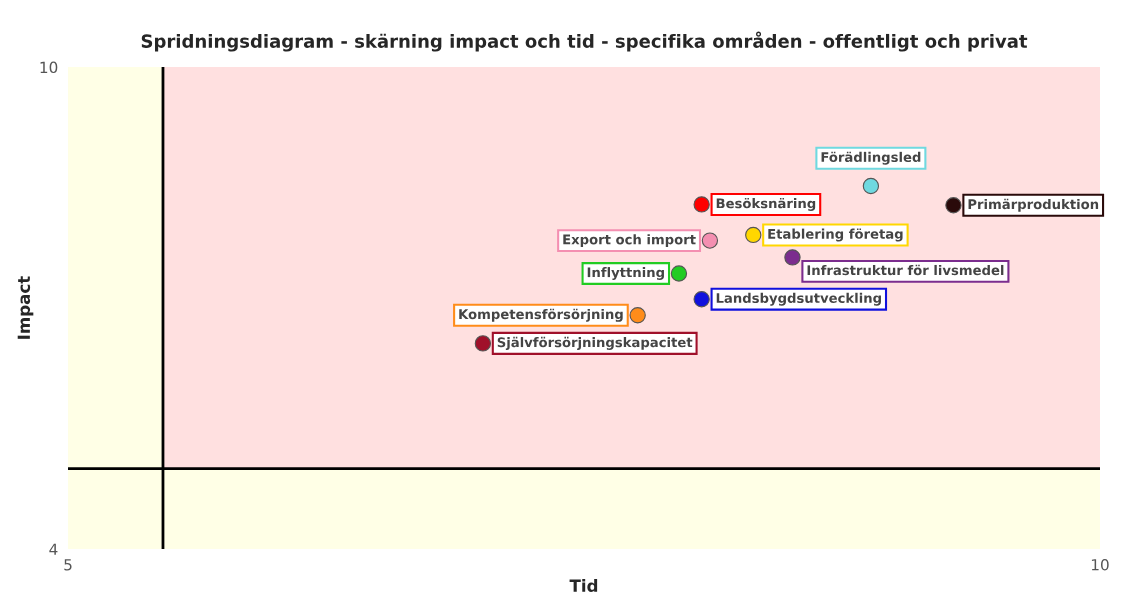  Describe the element at coordinates (905, 270) in the screenshot. I see `series-label: Infrastruktur för livsmedel` at that location.